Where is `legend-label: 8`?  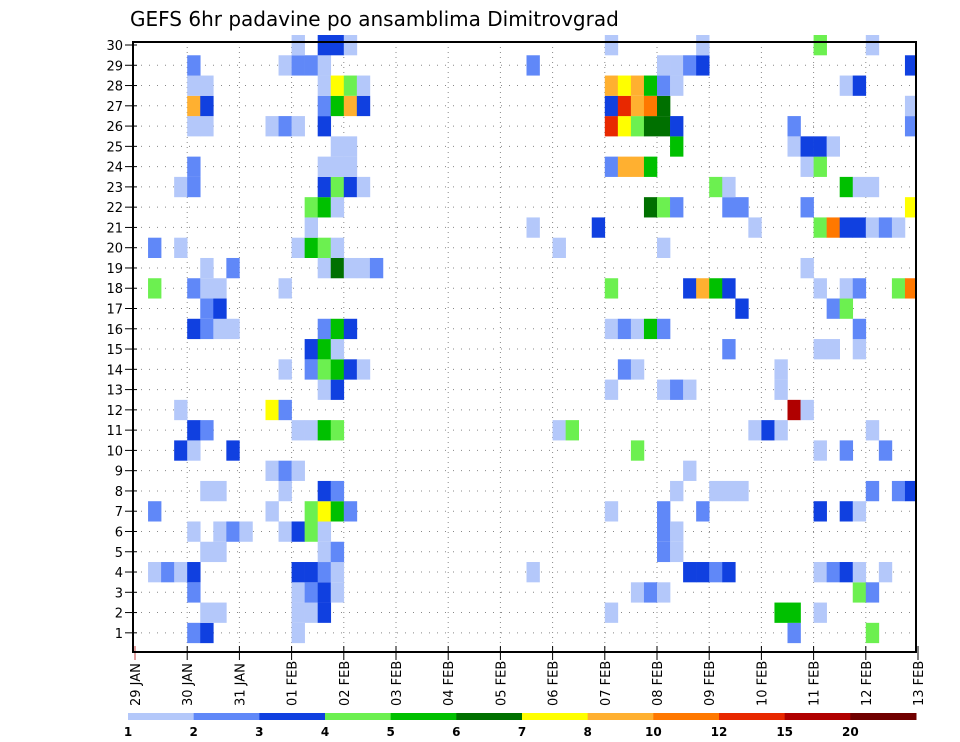 legend-label: 8 is located at coordinates (587, 732).